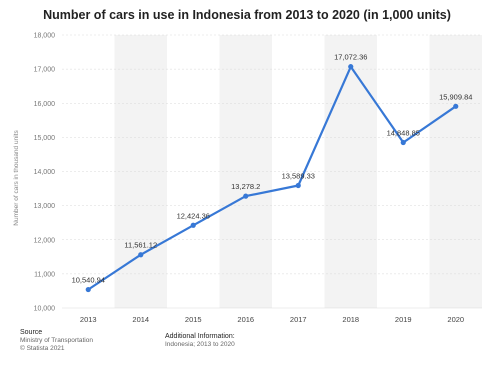 The width and height of the screenshot is (494, 366). I want to click on y-tick-label: 15,000, so click(45, 138).